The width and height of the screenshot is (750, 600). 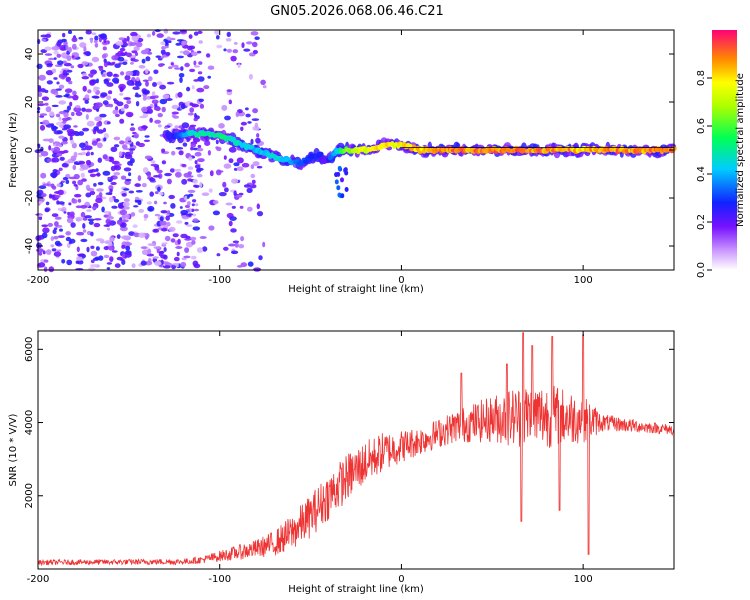 I want to click on colorbar-tick-label: 0.8, so click(x=701, y=78).